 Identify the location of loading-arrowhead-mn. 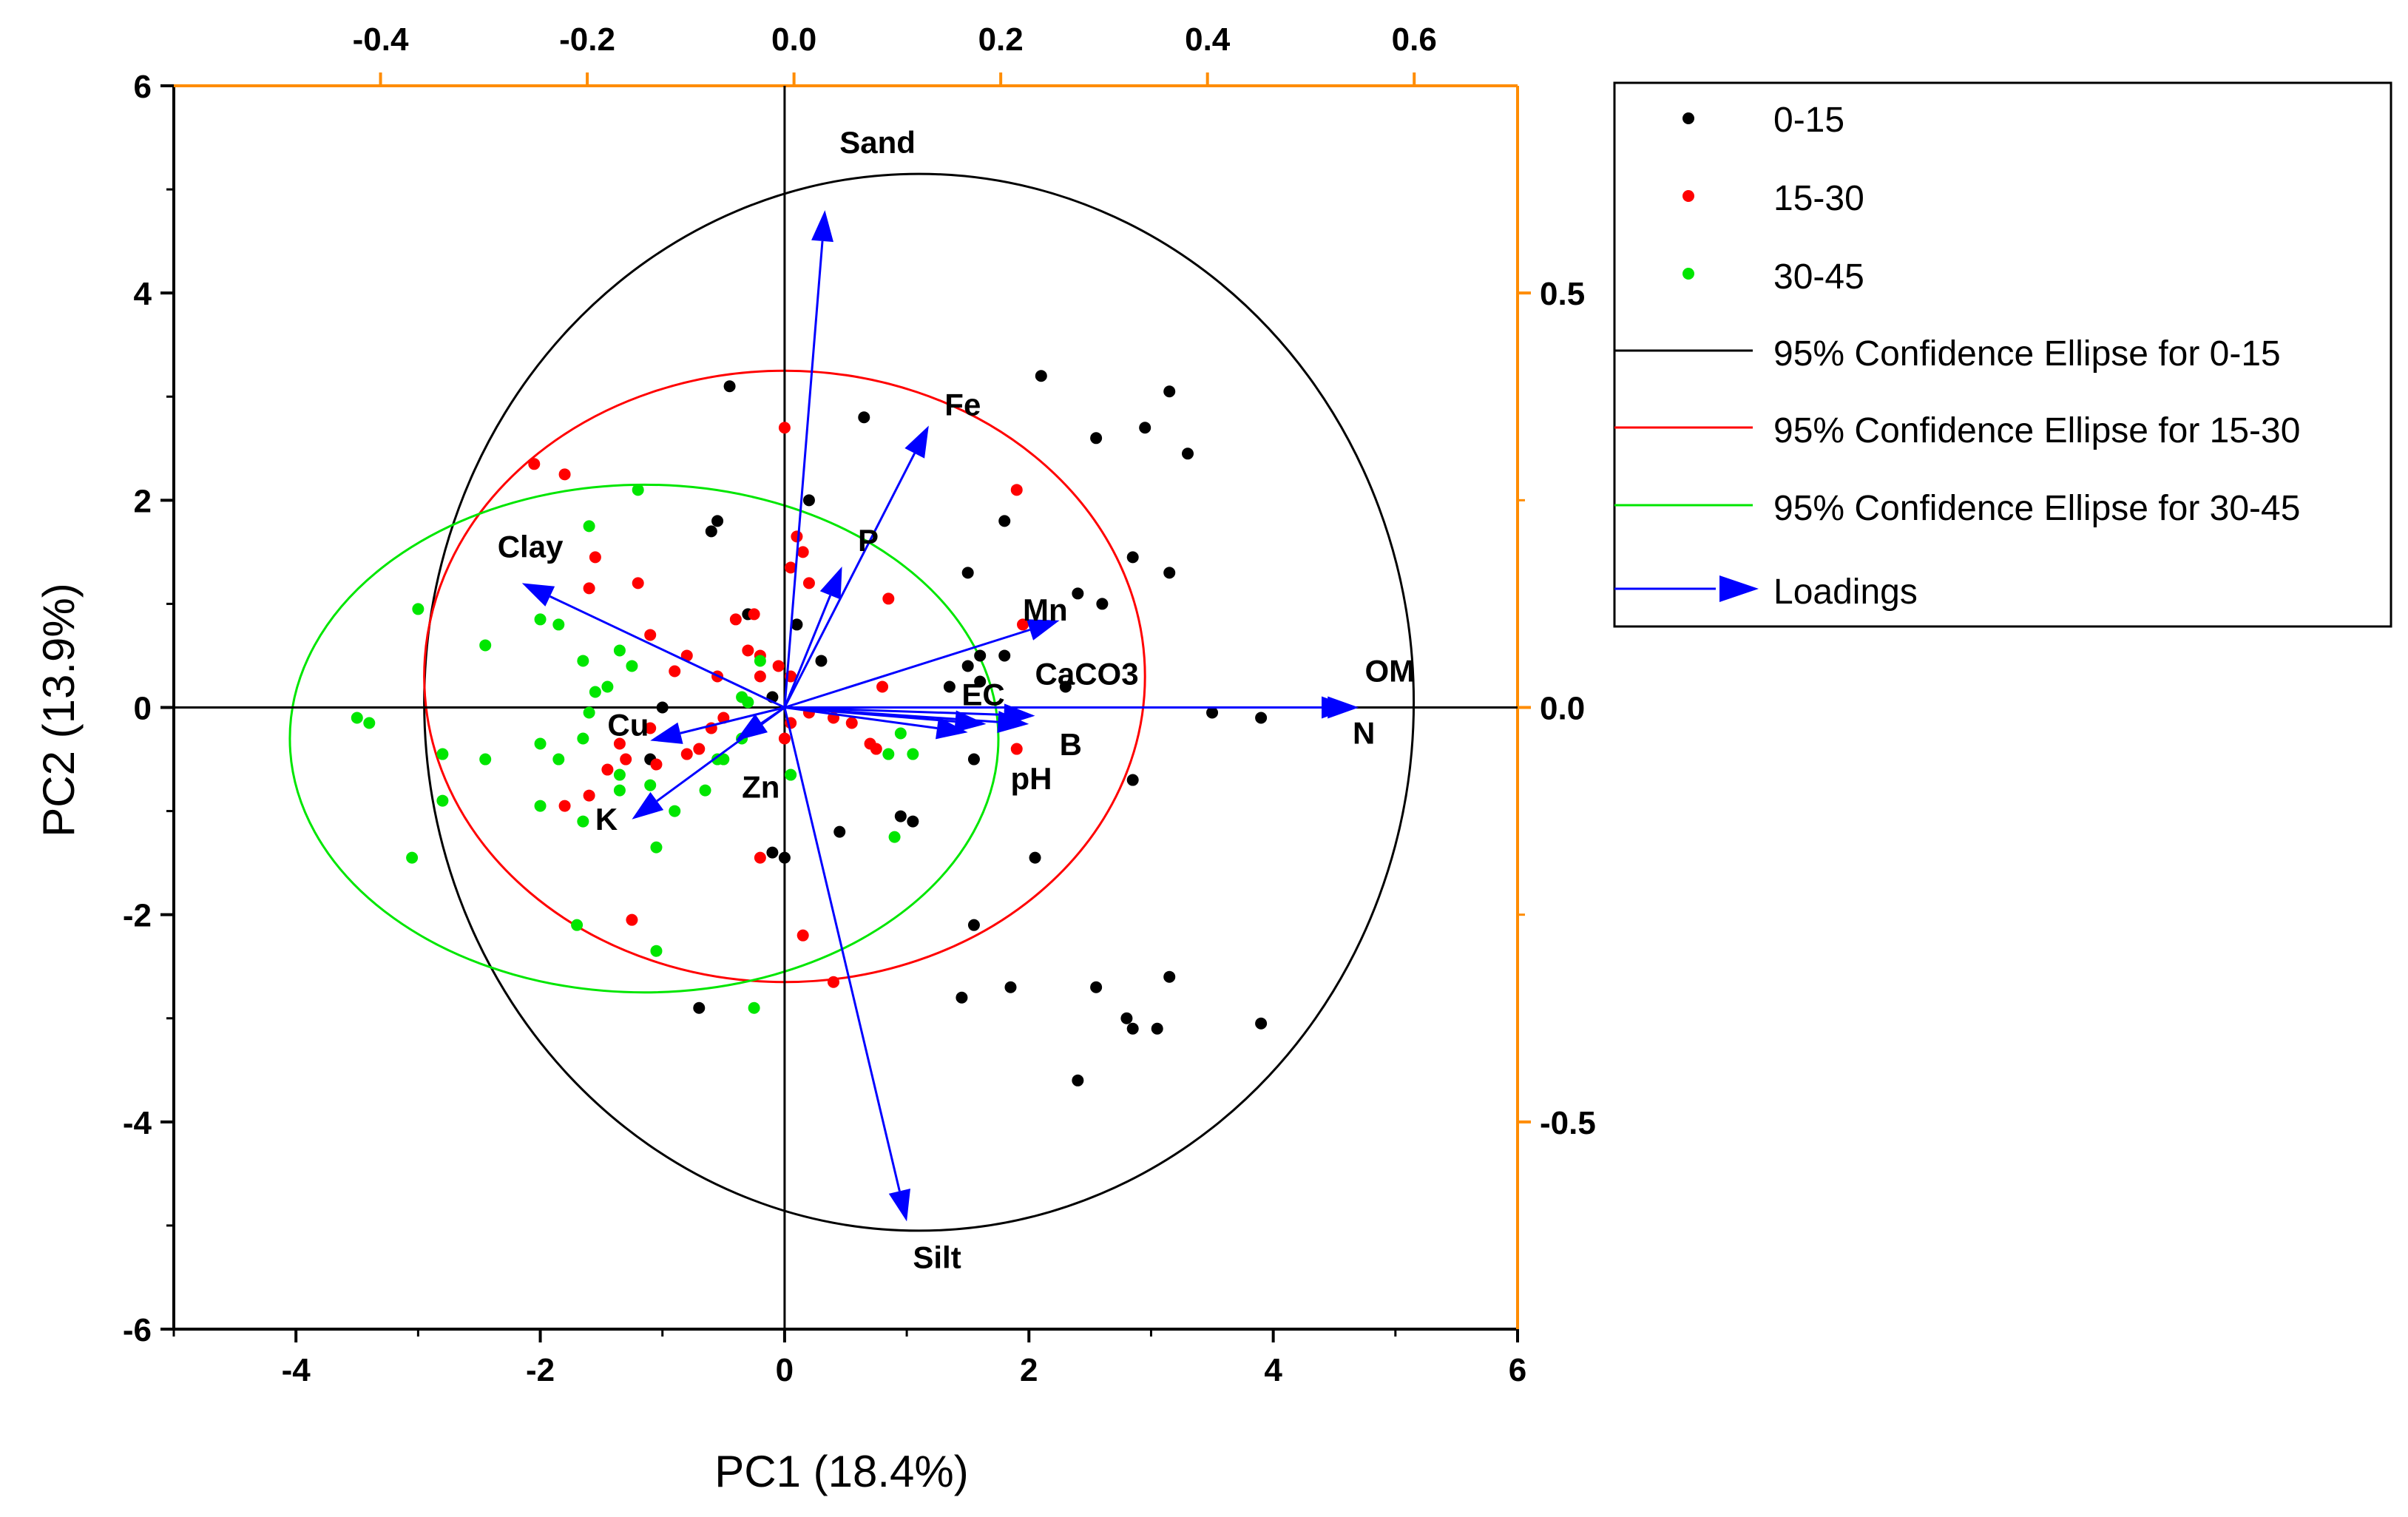
(1043, 630).